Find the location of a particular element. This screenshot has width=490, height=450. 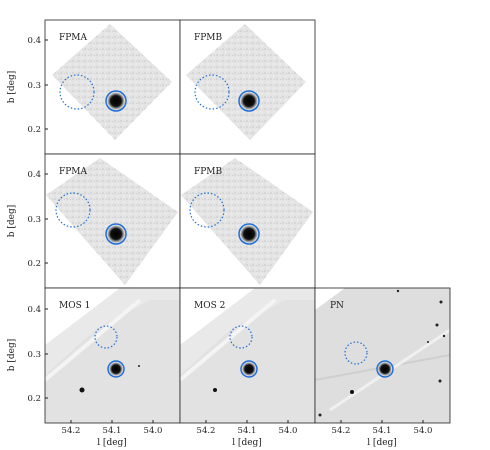

panel-label-fpma-1: FPMA is located at coordinates (73, 38).